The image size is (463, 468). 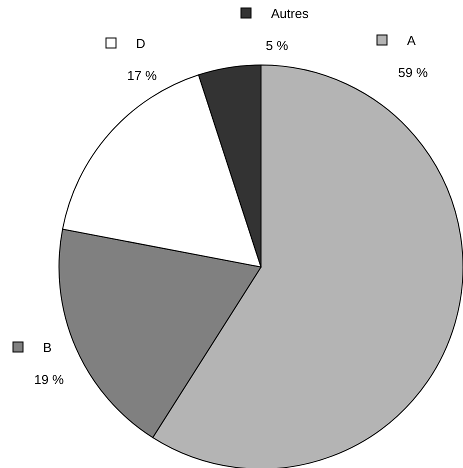 I want to click on legend-label: Autres, so click(x=290, y=13).